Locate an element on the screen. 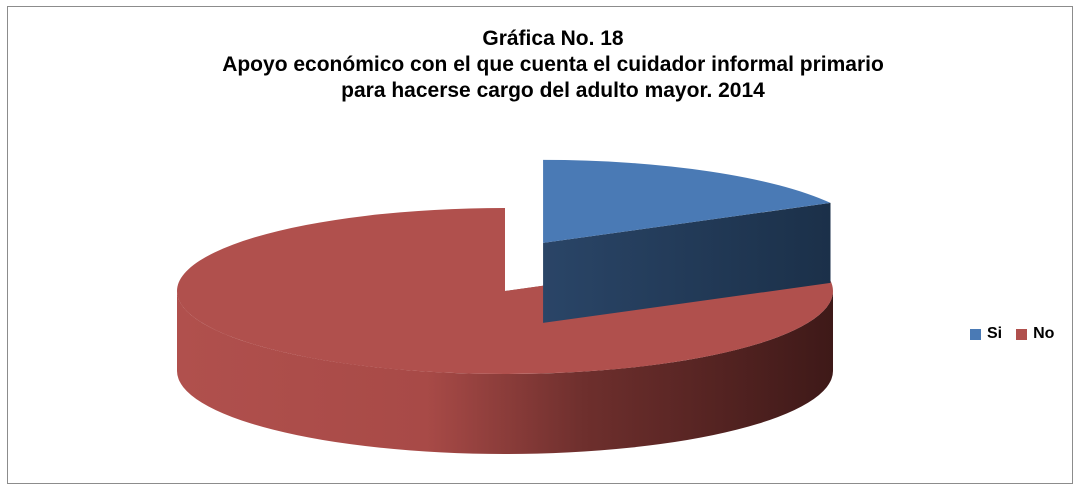 The width and height of the screenshot is (1080, 489). legend-swatch-si is located at coordinates (975, 334).